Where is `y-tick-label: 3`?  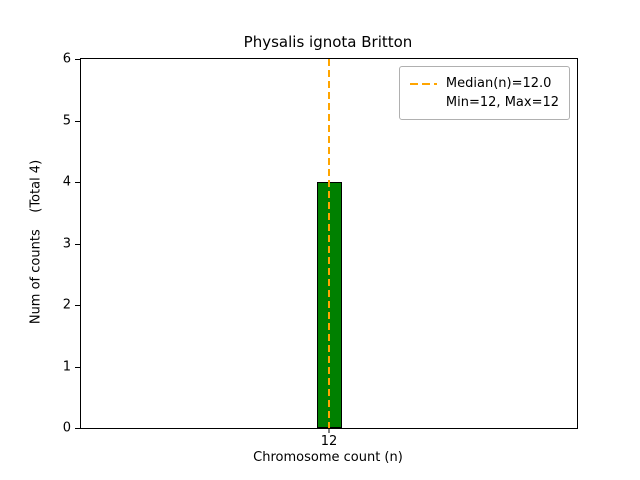
y-tick-label: 3 is located at coordinates (66, 243).